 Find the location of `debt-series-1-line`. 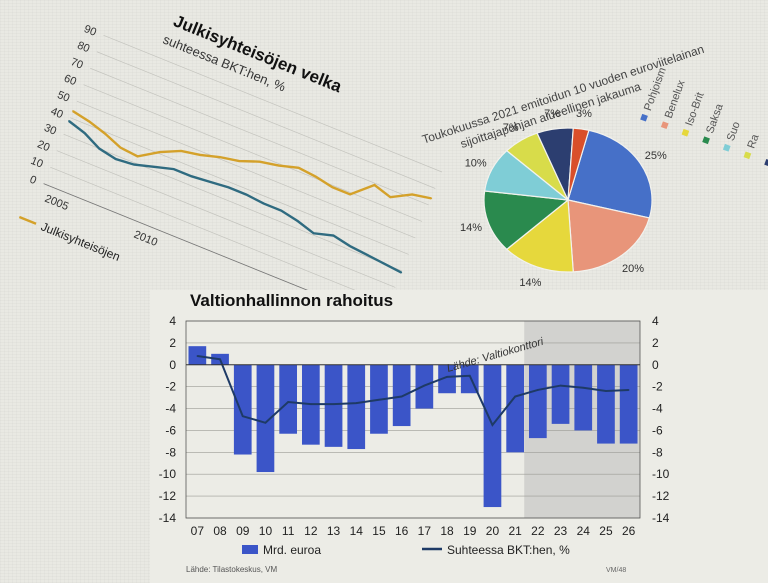

debt-series-1-line is located at coordinates (252, 155).